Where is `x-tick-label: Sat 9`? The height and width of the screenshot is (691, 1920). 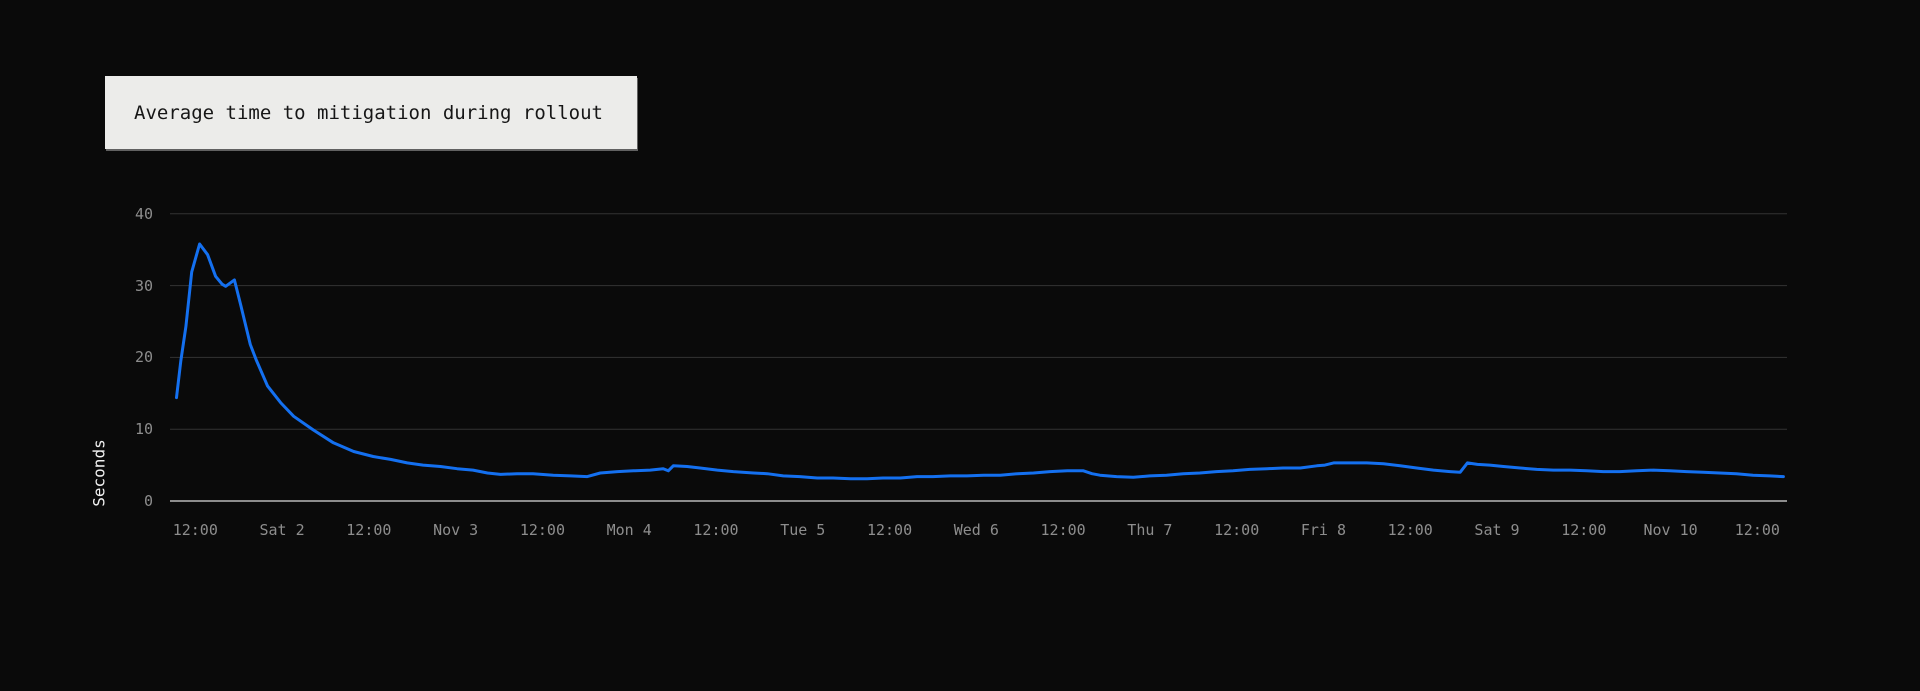 x-tick-label: Sat 9 is located at coordinates (1497, 530).